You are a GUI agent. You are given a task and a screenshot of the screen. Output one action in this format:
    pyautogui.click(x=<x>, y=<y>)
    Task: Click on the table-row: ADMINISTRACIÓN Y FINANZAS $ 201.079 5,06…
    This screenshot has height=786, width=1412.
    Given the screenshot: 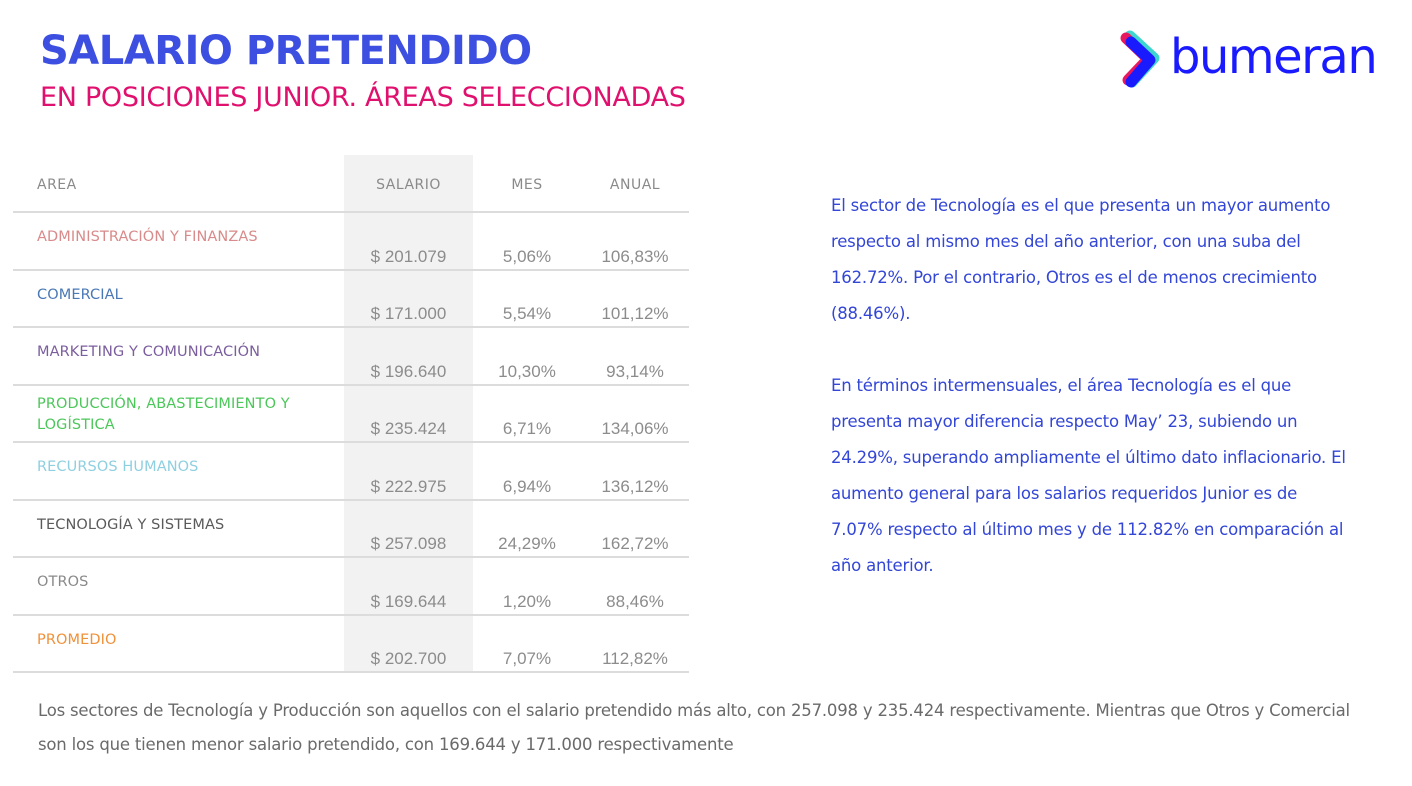 What is the action you would take?
    pyautogui.click(x=351, y=242)
    